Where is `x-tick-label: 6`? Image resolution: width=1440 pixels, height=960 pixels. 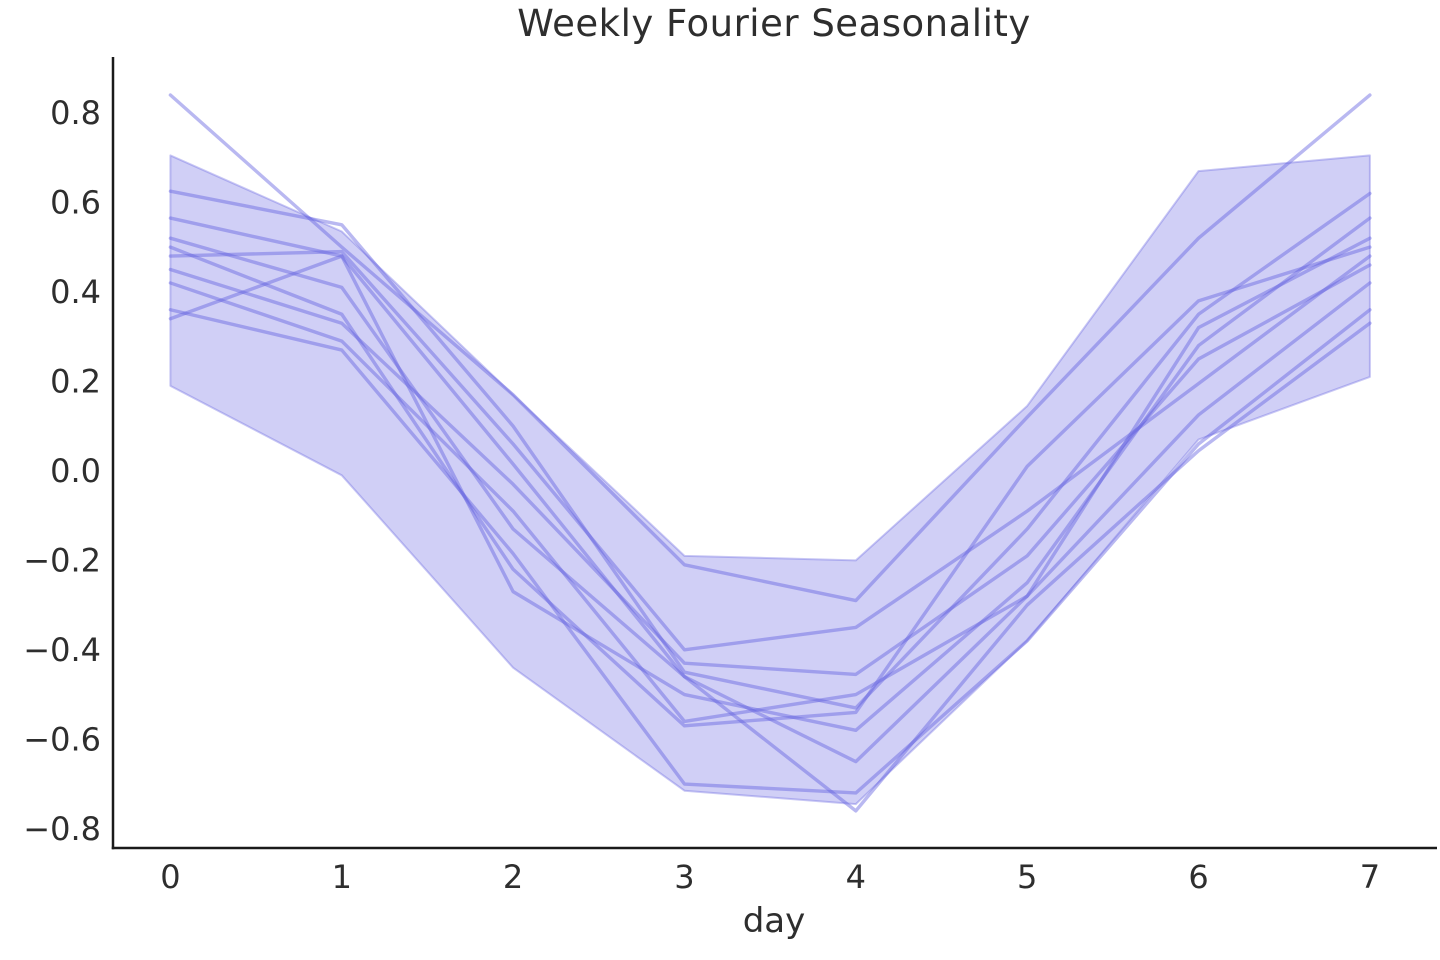
x-tick-label: 6 is located at coordinates (1198, 877).